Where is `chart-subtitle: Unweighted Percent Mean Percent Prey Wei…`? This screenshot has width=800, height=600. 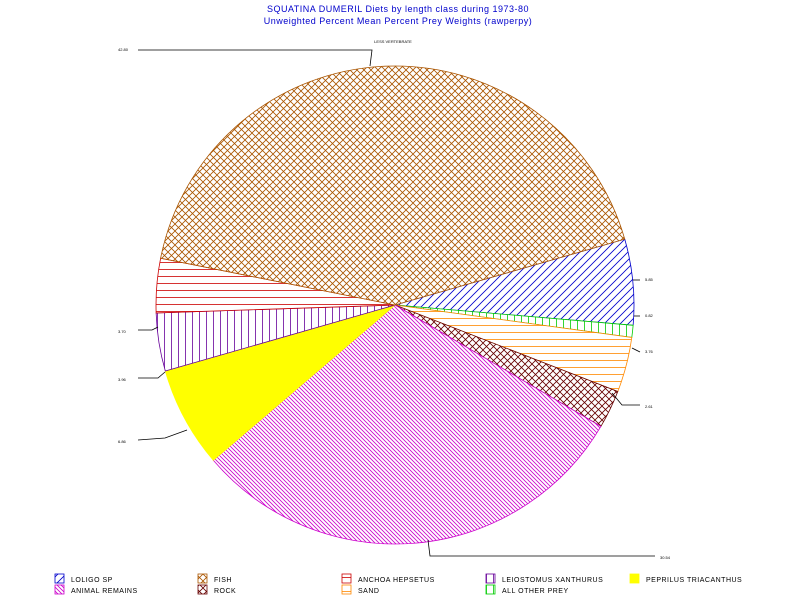
chart-subtitle: Unweighted Percent Mean Percent Prey Wei… is located at coordinates (398, 21).